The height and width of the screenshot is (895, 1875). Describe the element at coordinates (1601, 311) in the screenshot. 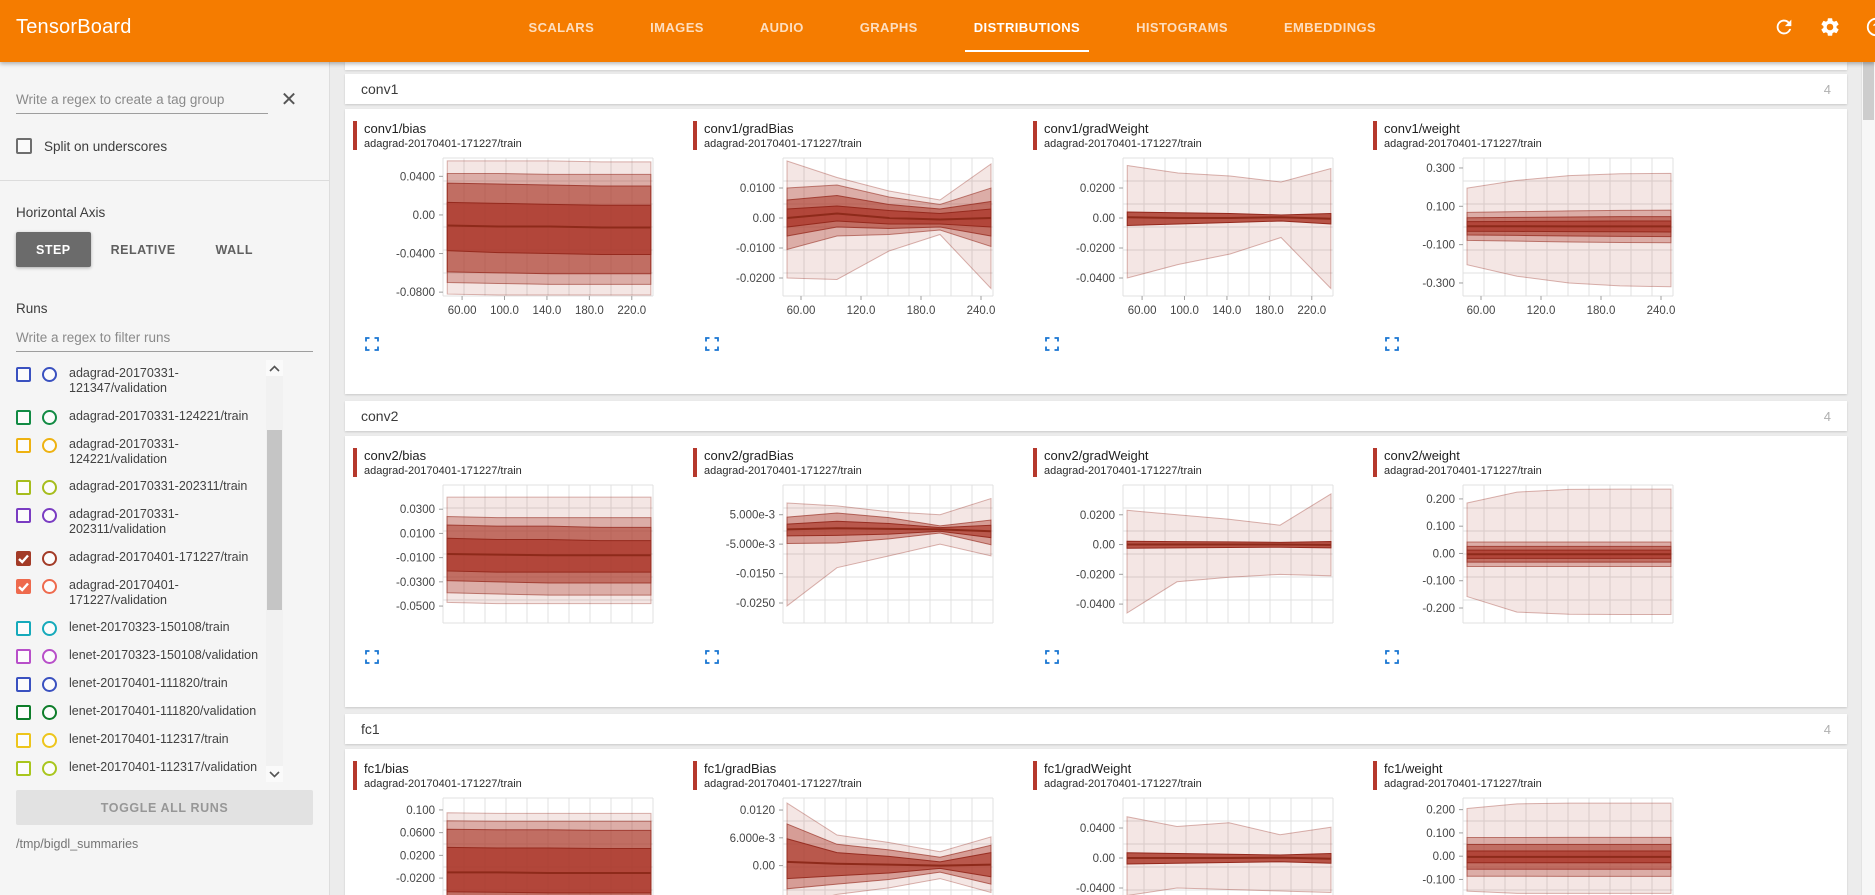

I see `svg-text: 180.0` at that location.